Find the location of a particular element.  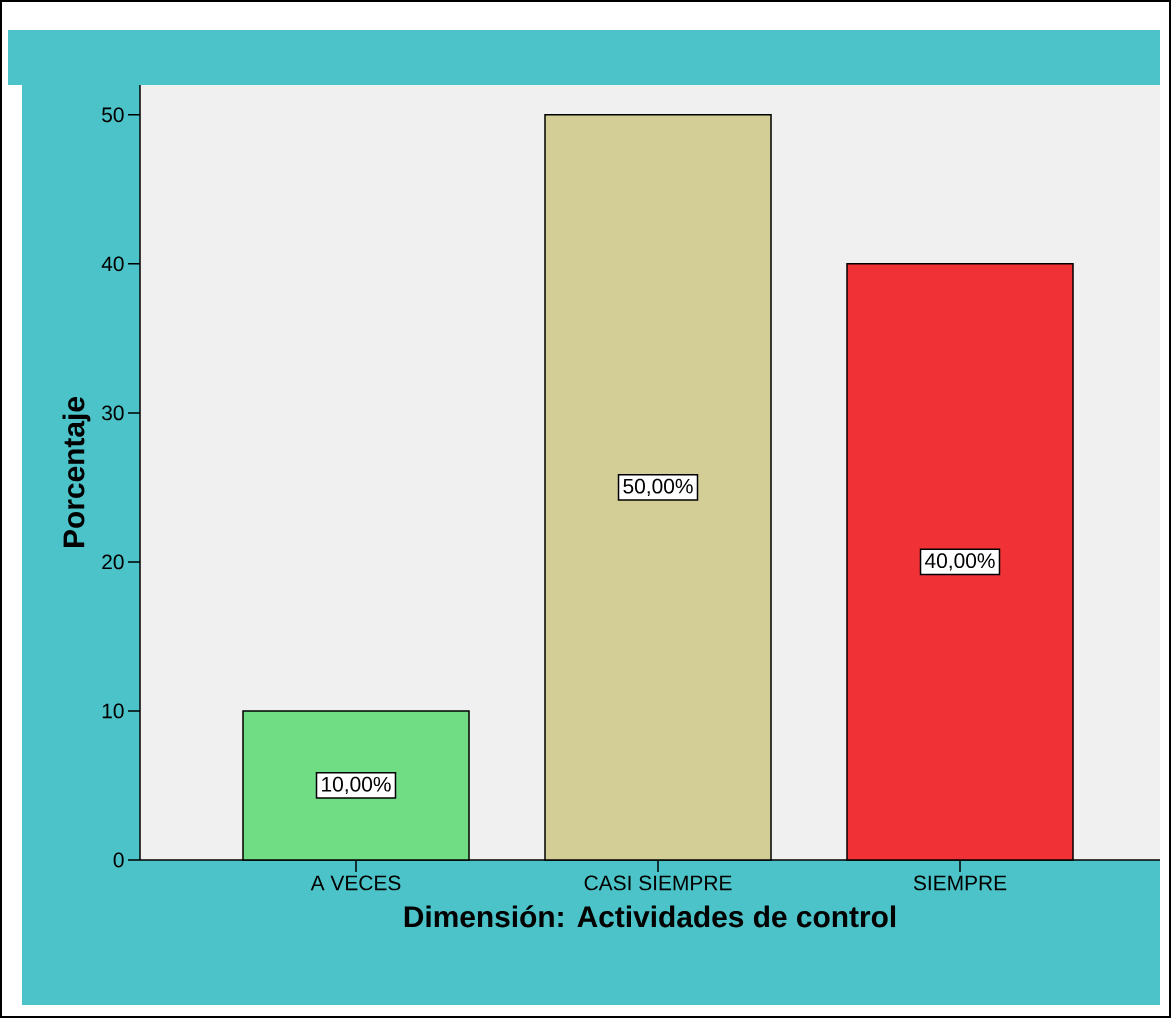

y-tick-label: 30 is located at coordinates (113, 413).